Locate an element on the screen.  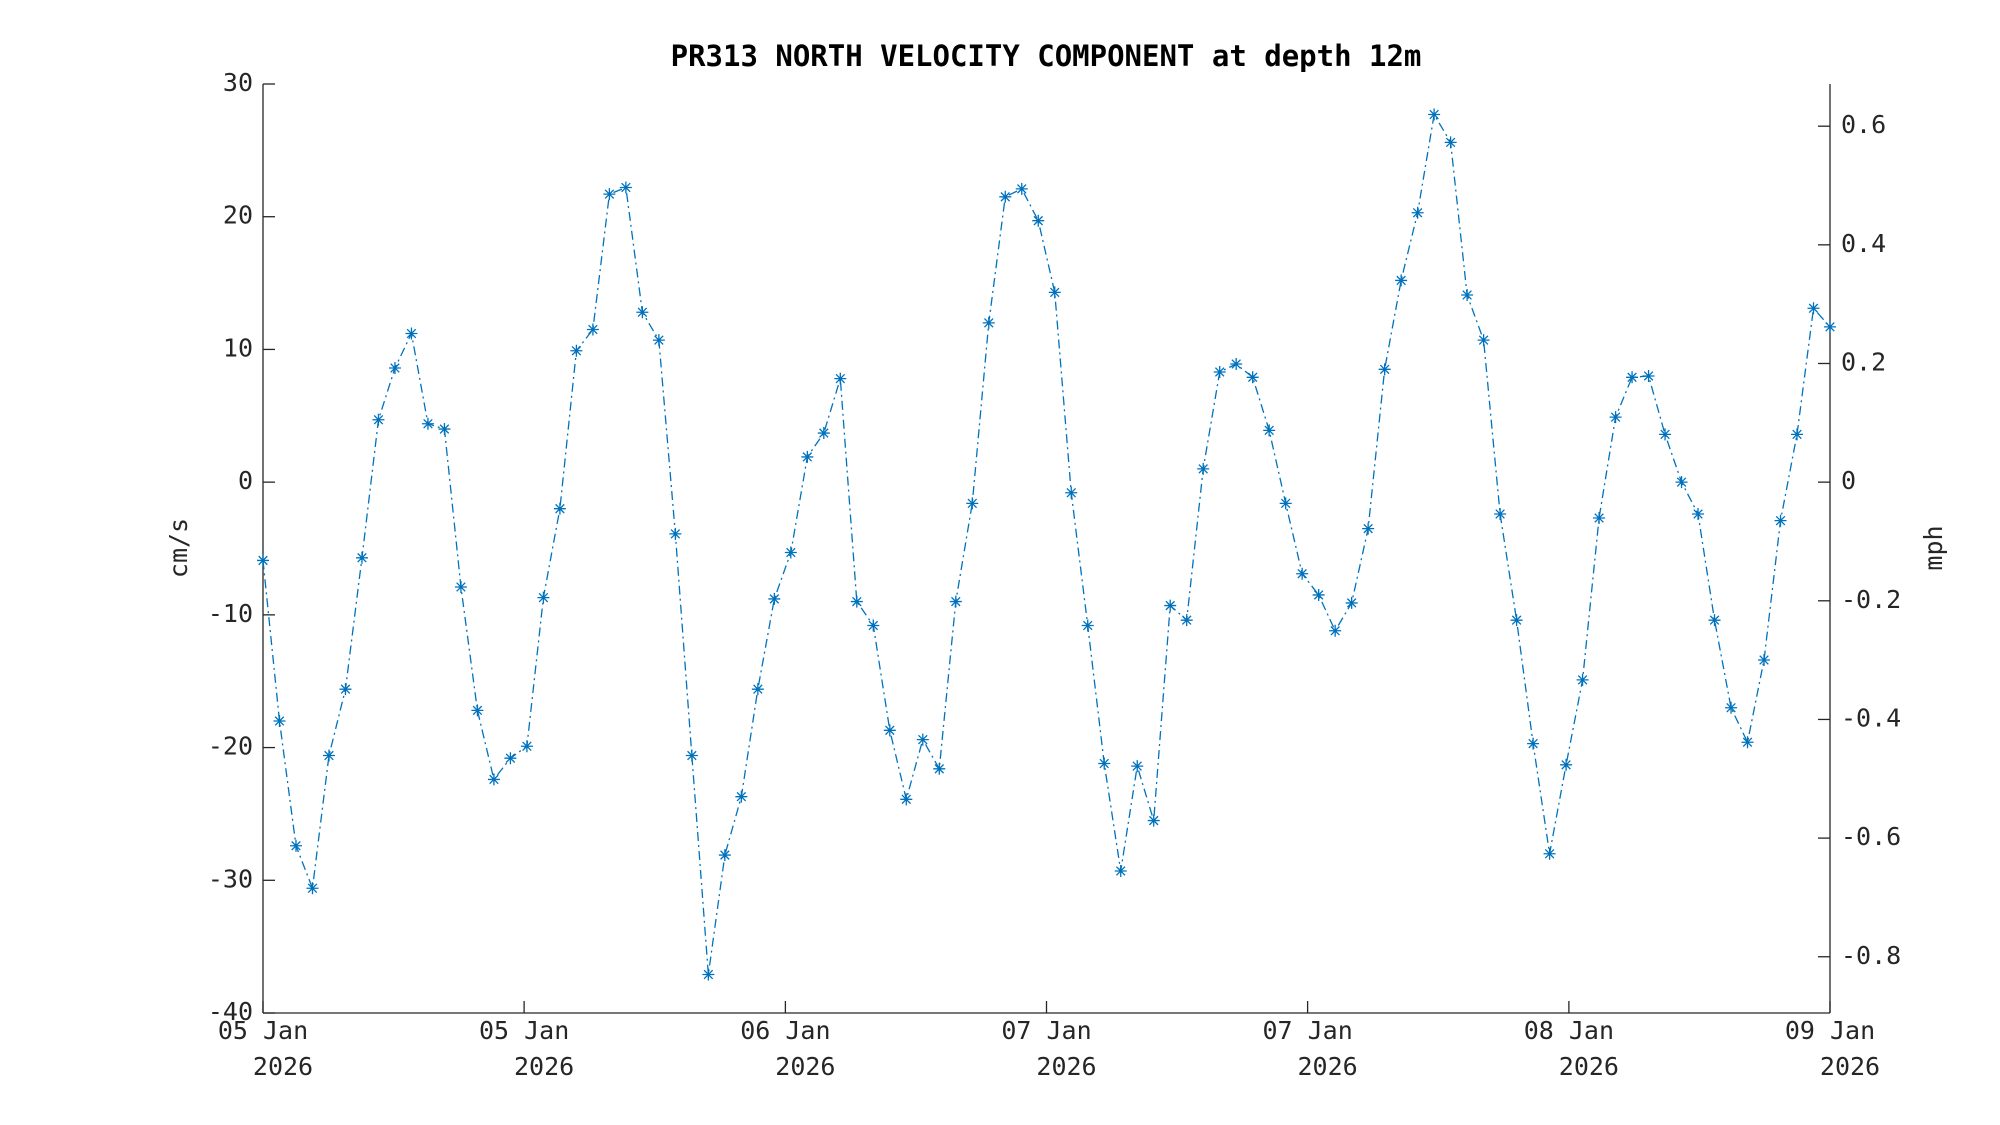
x-tick-label: 08 Jan 2026 is located at coordinates (1571, 1048).